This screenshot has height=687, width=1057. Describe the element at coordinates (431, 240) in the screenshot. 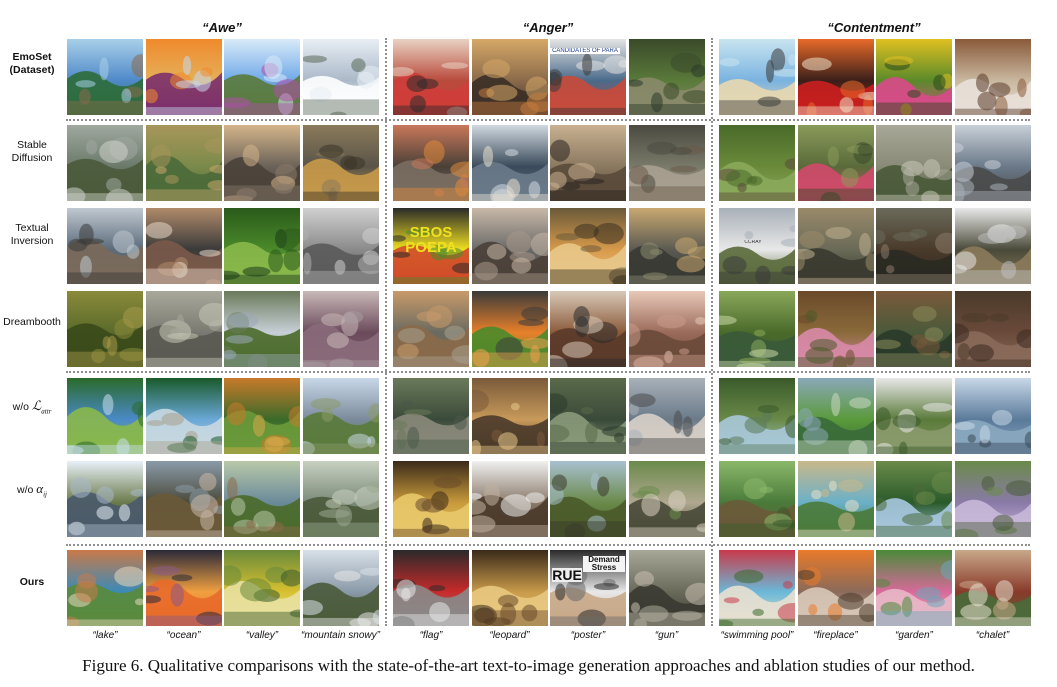

I see `in-image-text: SBOS POEPA` at that location.